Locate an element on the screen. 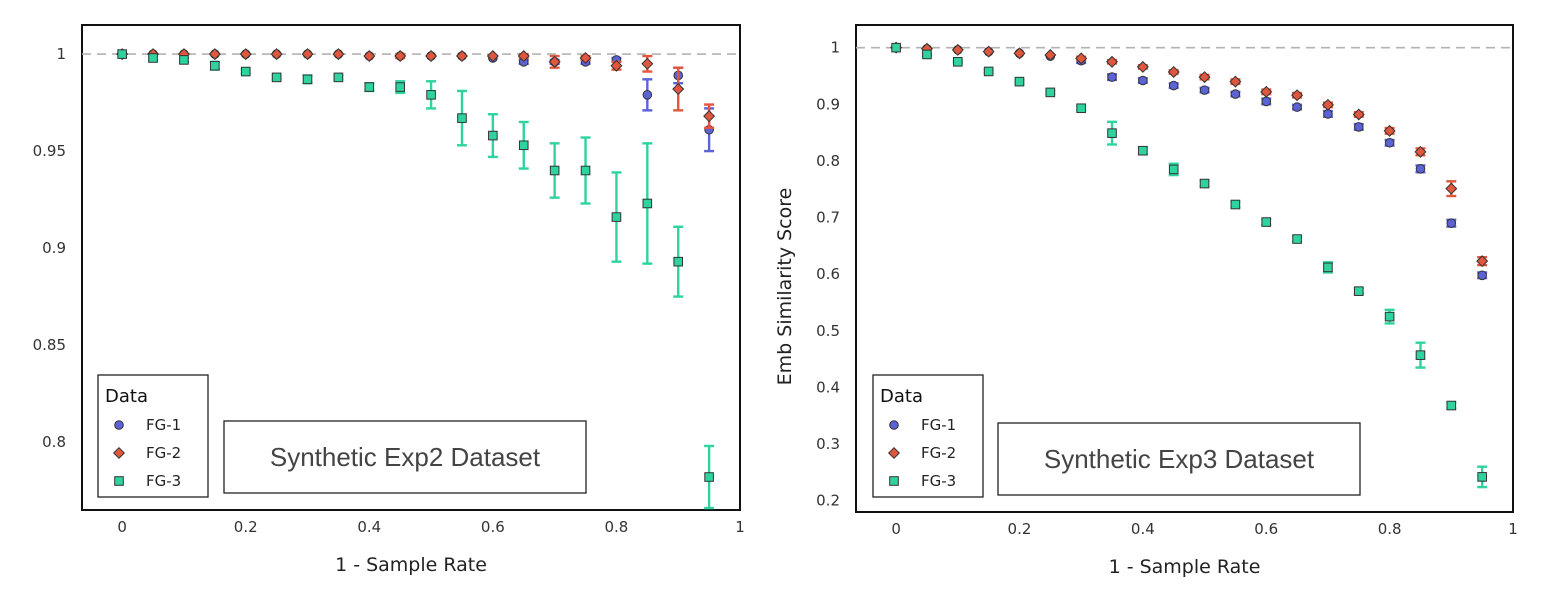  y-axis-title: Emb Similarity Score is located at coordinates (785, 287).